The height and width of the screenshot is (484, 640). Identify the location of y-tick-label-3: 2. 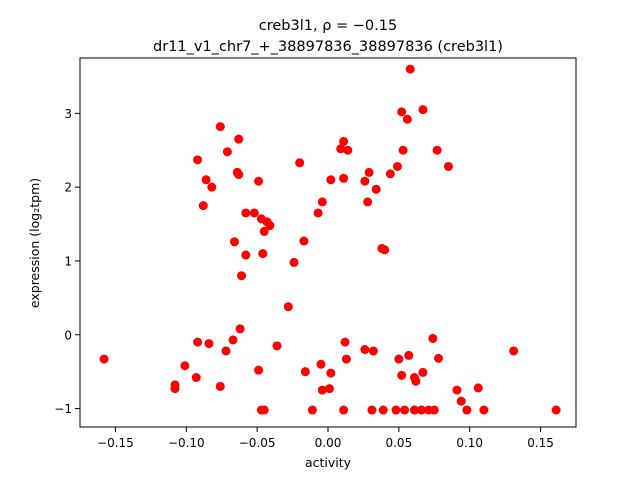
(68, 188).